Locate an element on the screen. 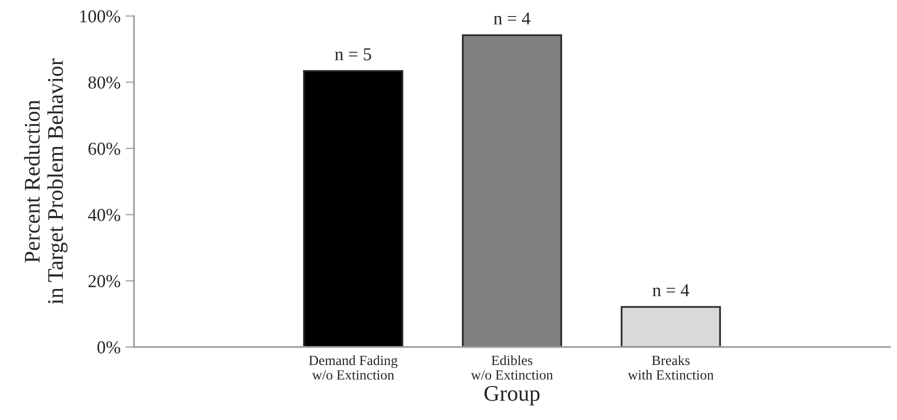  y-tick-label: 40% is located at coordinates (104, 215).